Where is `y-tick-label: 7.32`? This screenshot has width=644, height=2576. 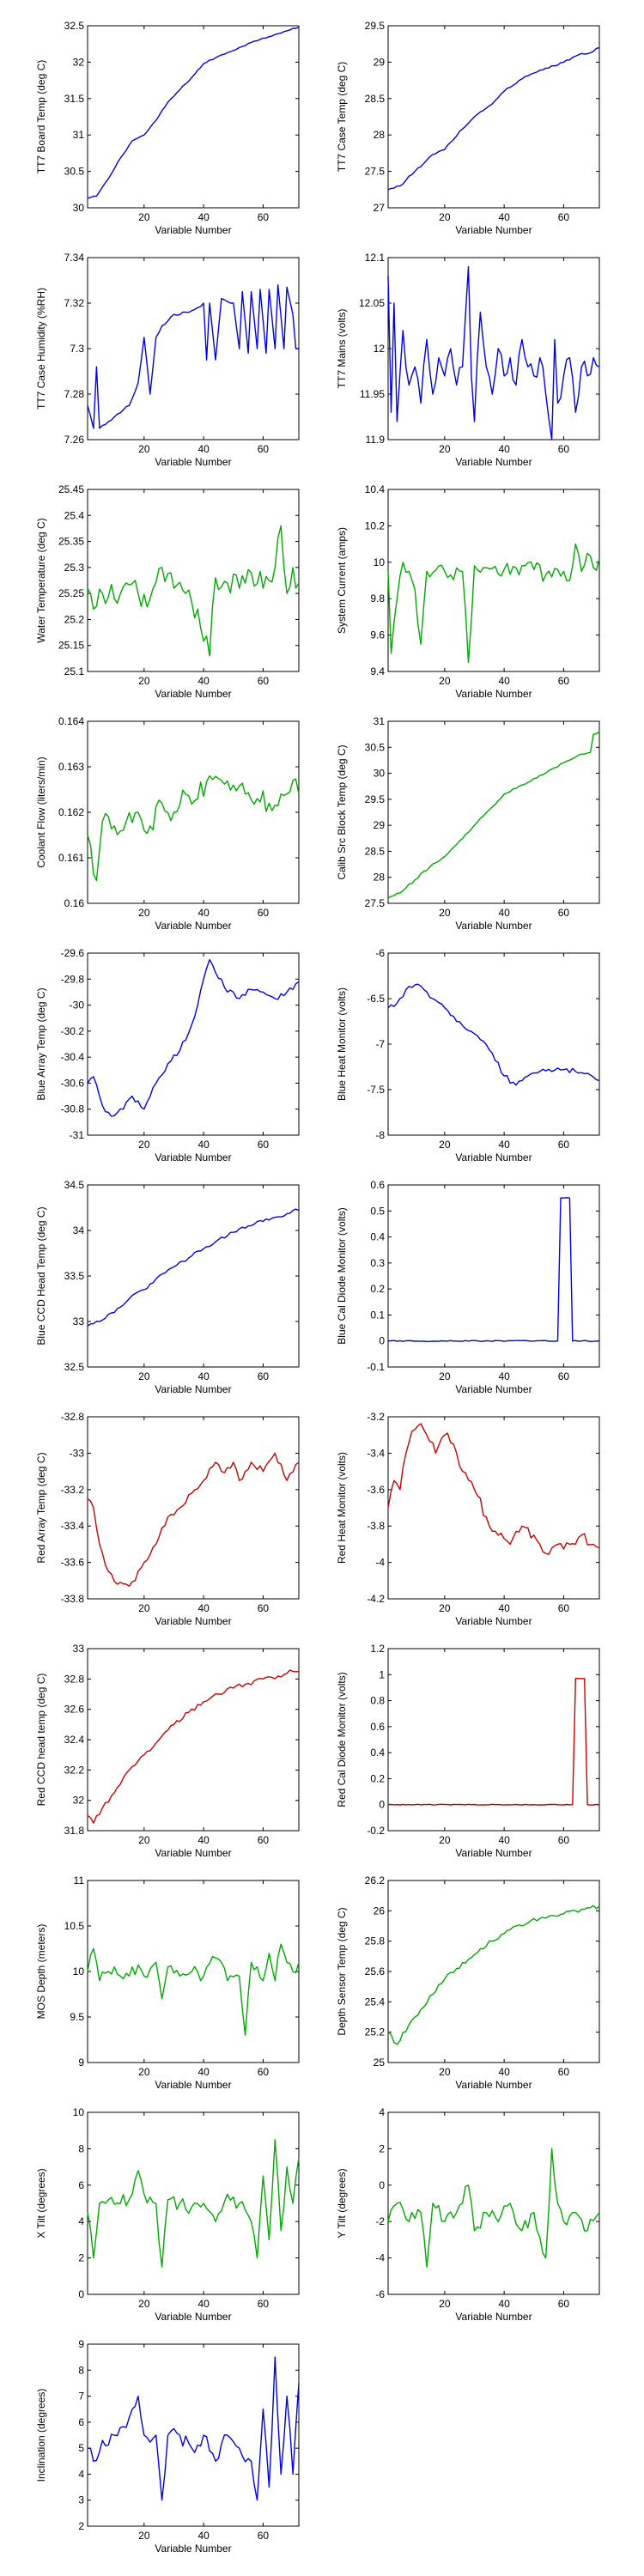 y-tick-label: 7.32 is located at coordinates (74, 303).